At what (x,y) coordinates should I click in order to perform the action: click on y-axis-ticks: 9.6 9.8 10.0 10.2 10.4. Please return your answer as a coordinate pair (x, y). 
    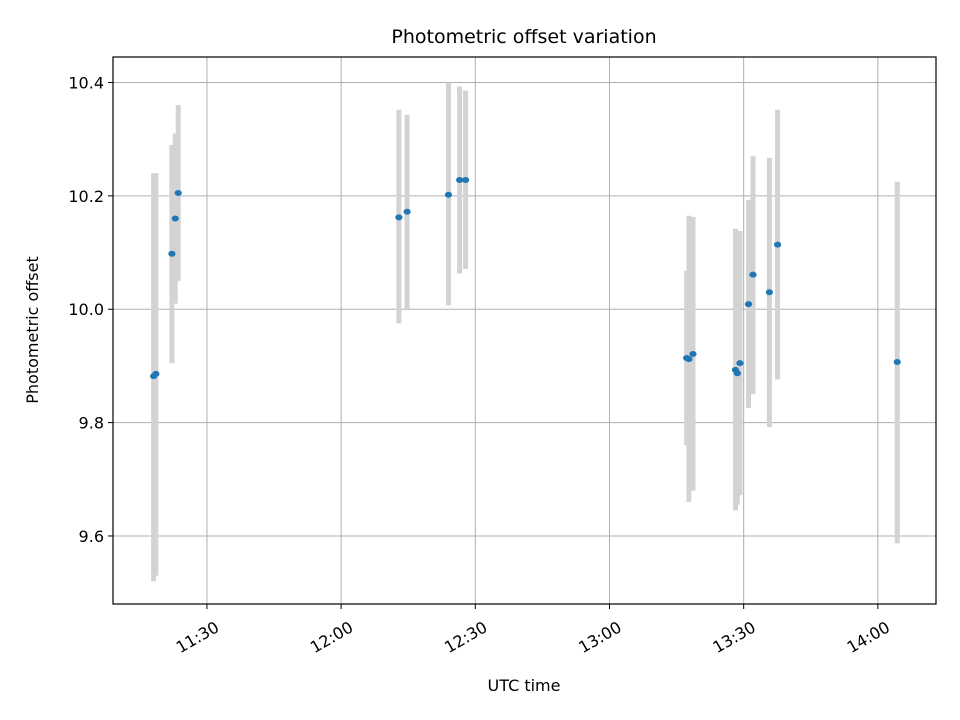
    Looking at the image, I should click on (90, 310).